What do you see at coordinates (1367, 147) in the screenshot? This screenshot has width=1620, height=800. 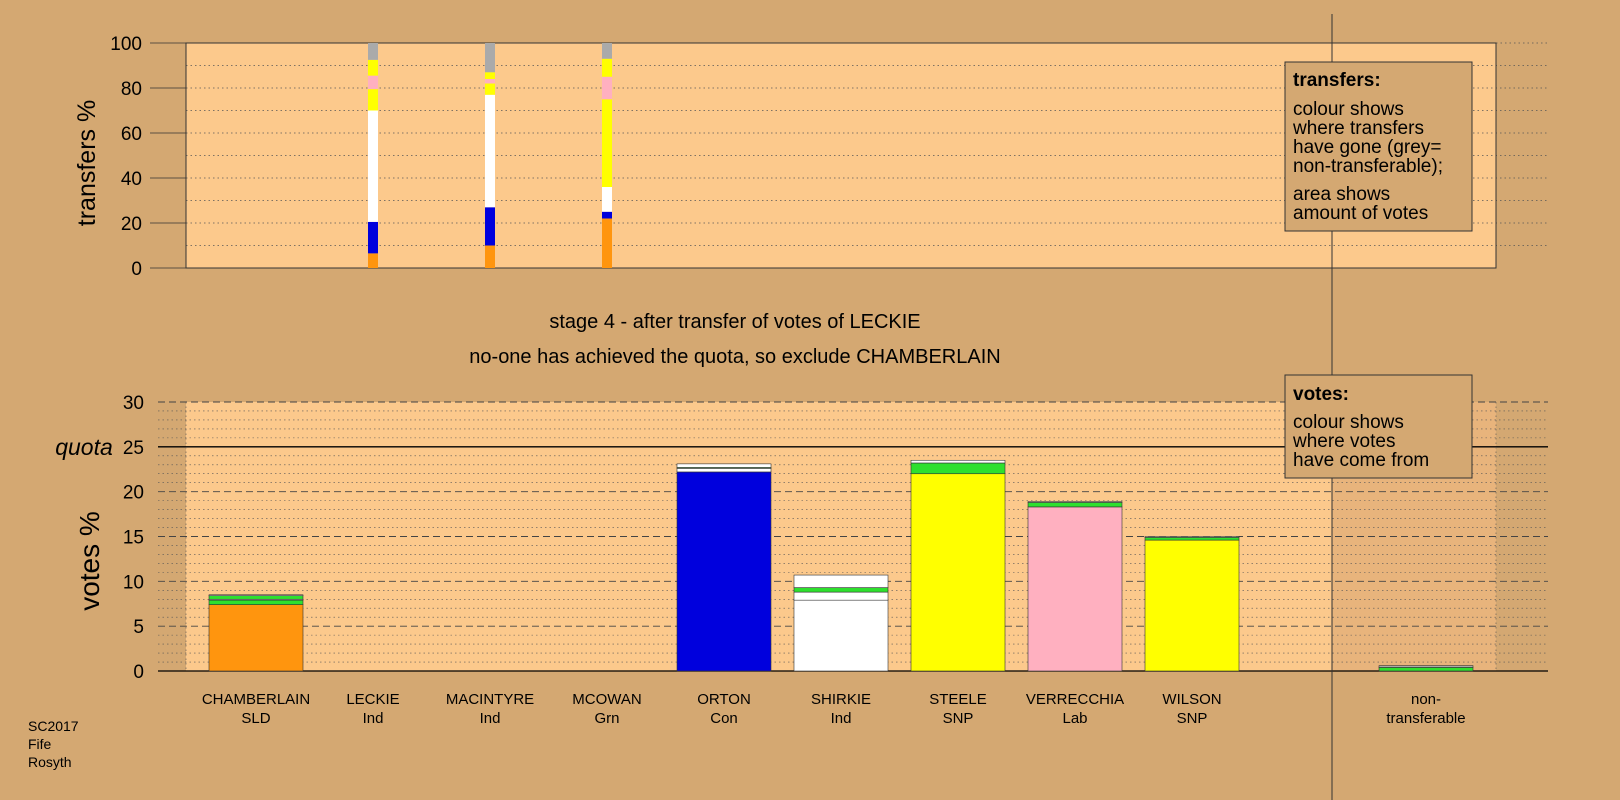 I see `transfers-legend-line: have gone (grey=` at bounding box center [1367, 147].